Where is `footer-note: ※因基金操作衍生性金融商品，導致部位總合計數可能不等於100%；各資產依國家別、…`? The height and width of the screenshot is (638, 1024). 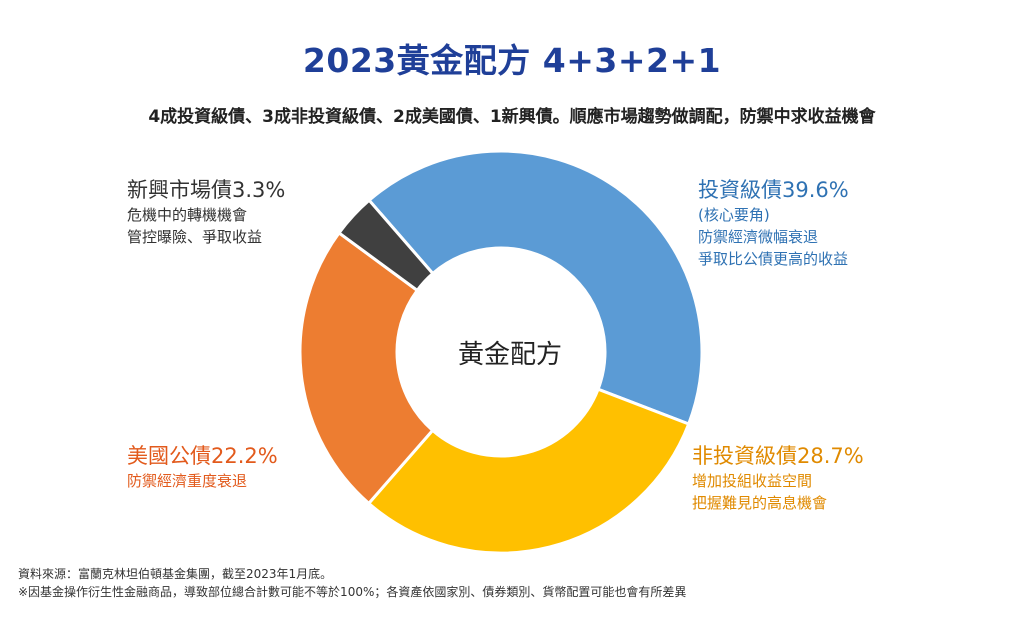 footer-note: ※因基金操作衍生性金融商品，導致部位總合計數可能不等於100%；各資產依國家別、… is located at coordinates (352, 592).